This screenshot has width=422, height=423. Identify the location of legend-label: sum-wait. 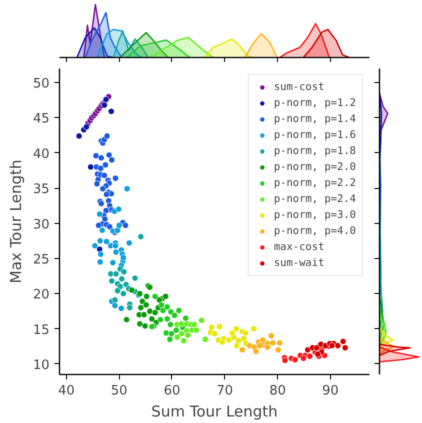
(299, 263).